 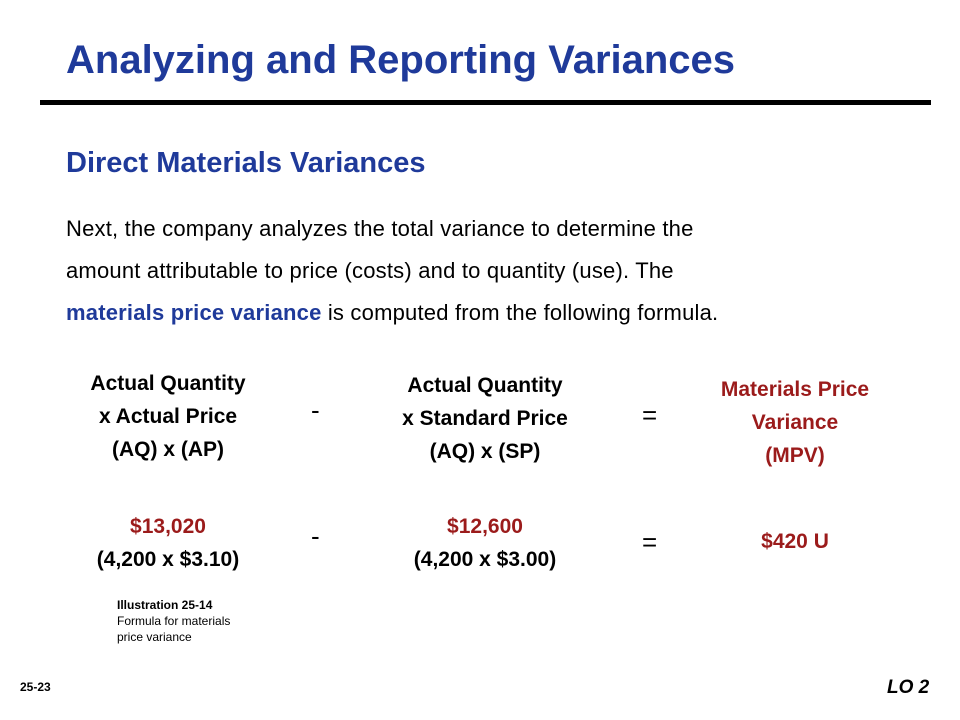 I want to click on value-actual-cost: $13,020 (4,200 x $3.10), so click(x=168, y=543).